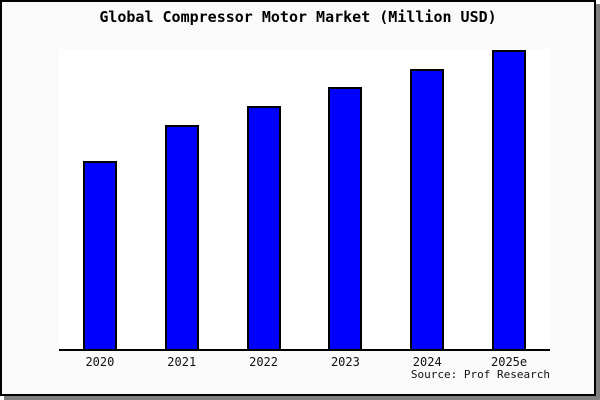 Image resolution: width=600 pixels, height=400 pixels. Describe the element at coordinates (182, 362) in the screenshot. I see `x-tick-label-2021: 2021` at that location.